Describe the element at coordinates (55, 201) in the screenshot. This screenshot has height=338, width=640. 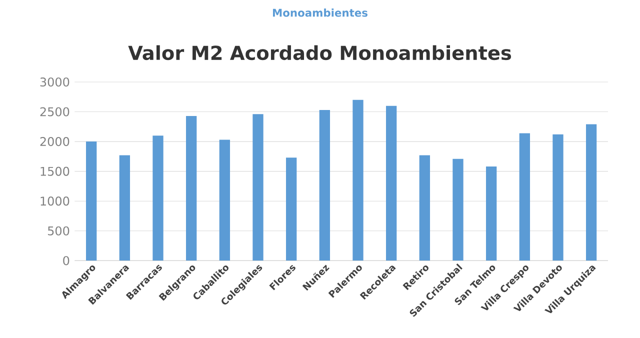
I see `y-tick-label: 1000` at that location.